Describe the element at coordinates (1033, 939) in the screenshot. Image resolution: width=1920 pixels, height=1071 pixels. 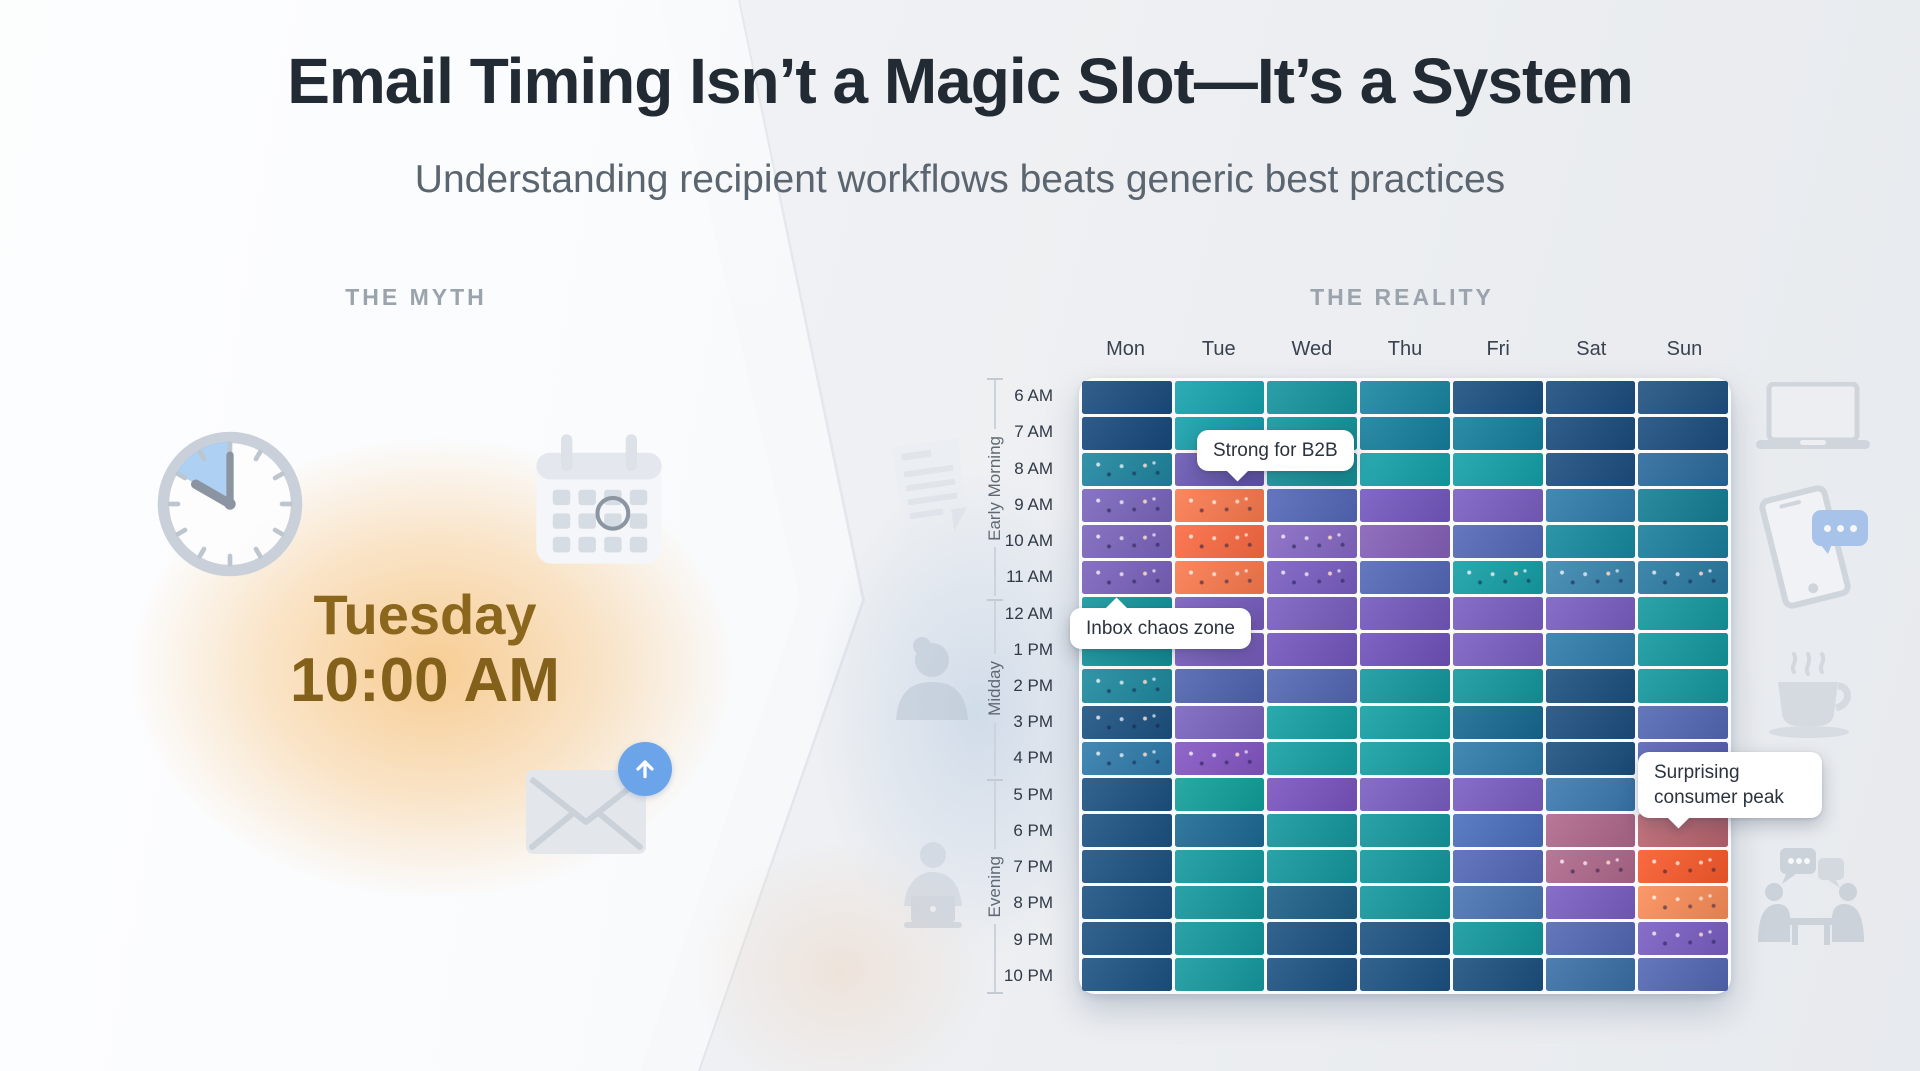
I see `hour-label: 9 PM` at that location.